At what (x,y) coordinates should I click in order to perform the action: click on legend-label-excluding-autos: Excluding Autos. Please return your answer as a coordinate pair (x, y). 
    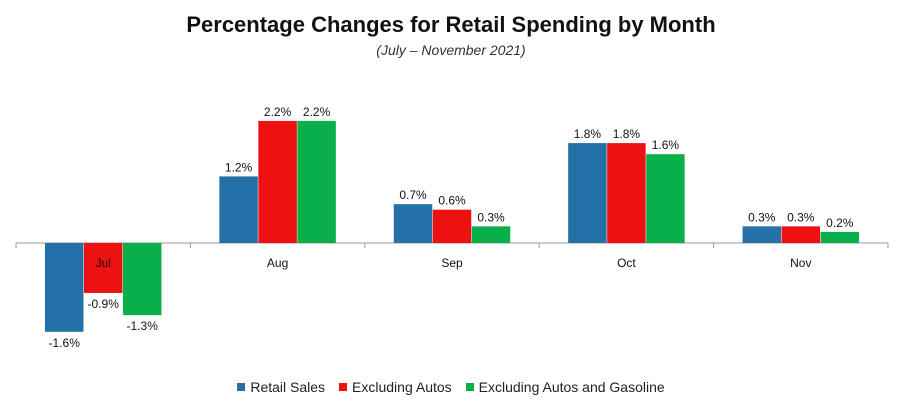
    Looking at the image, I should click on (402, 387).